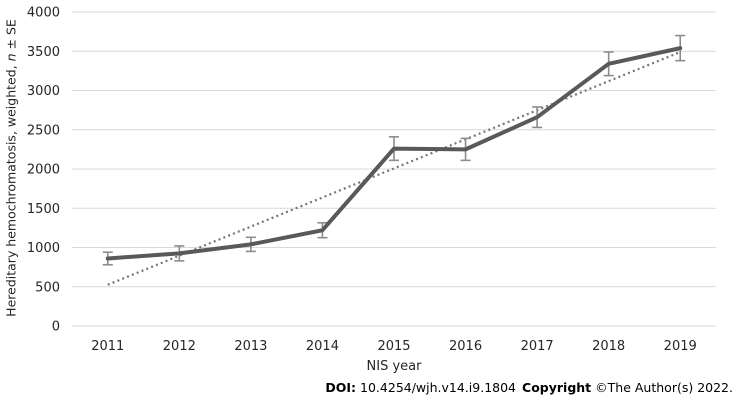 The image size is (736, 405). I want to click on y-axis-title-suffix: ± SE, so click(11, 36).